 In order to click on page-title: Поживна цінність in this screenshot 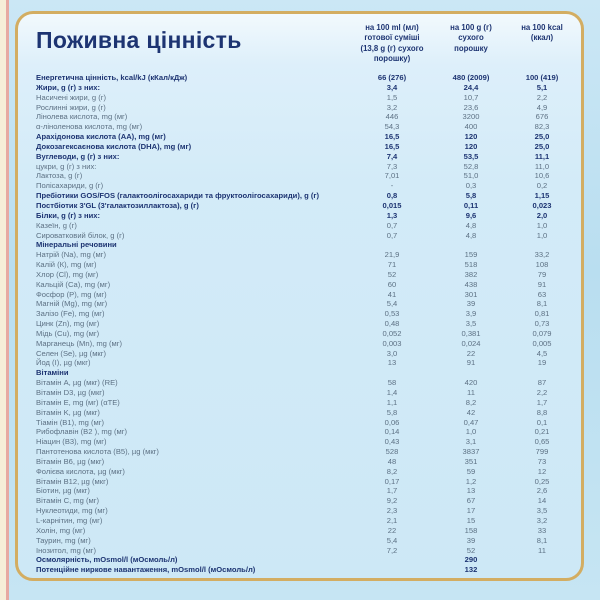, I will do `click(139, 40)`.